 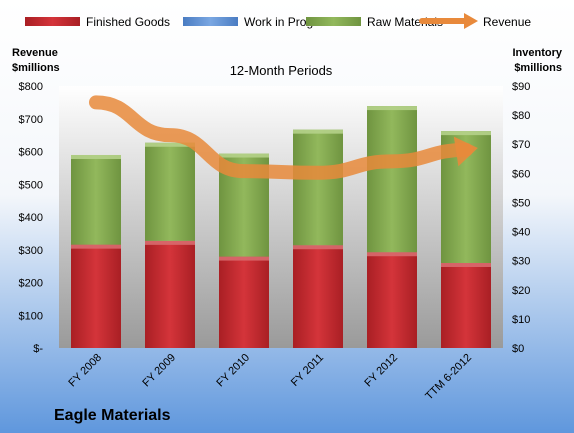 What do you see at coordinates (538, 68) in the screenshot?
I see `y-right-title-line2: $millions` at bounding box center [538, 68].